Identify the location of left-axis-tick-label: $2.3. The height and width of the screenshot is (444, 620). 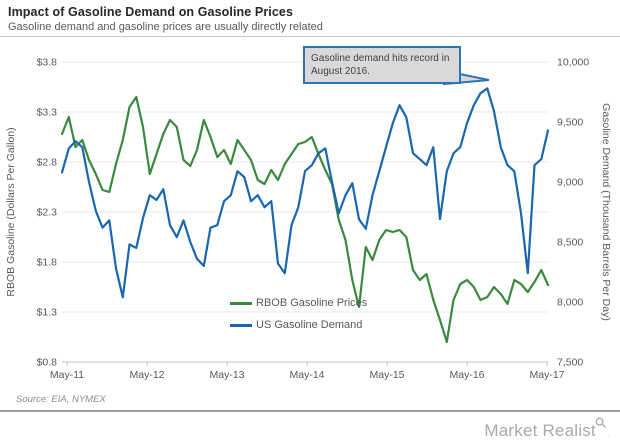
(47, 213).